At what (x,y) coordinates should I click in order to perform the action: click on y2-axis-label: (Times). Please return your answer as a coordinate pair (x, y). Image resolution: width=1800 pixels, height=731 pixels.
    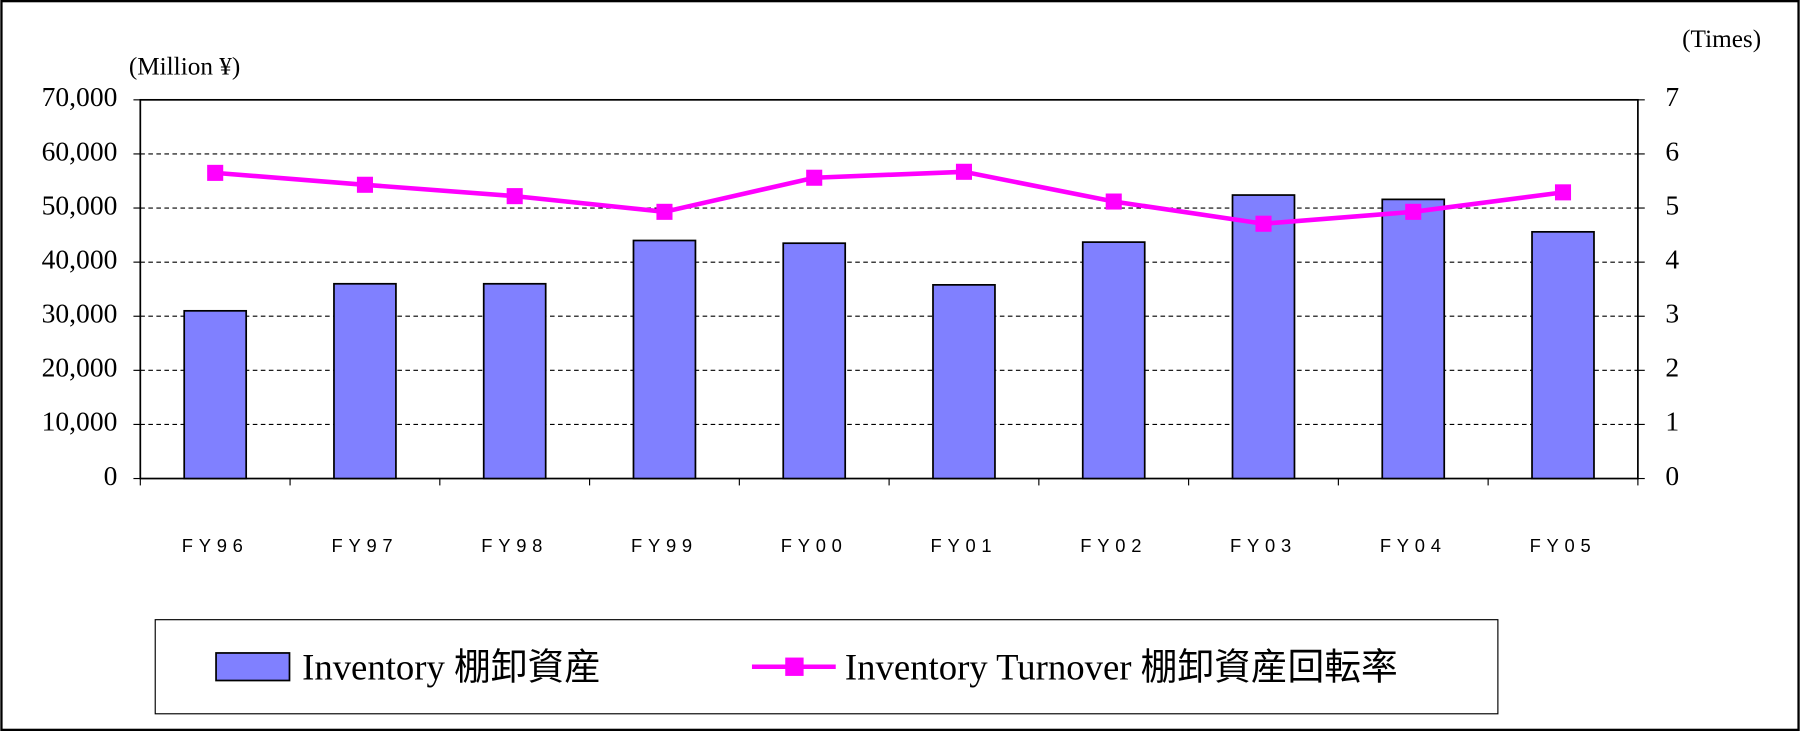
    Looking at the image, I should click on (1721, 39).